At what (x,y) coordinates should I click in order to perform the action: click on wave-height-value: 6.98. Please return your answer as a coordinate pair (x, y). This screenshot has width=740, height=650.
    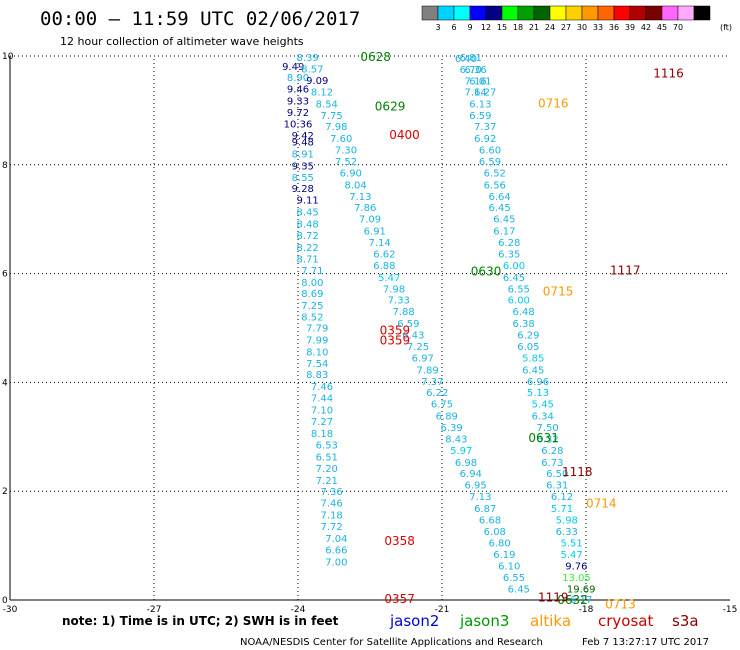
    Looking at the image, I should click on (466, 463).